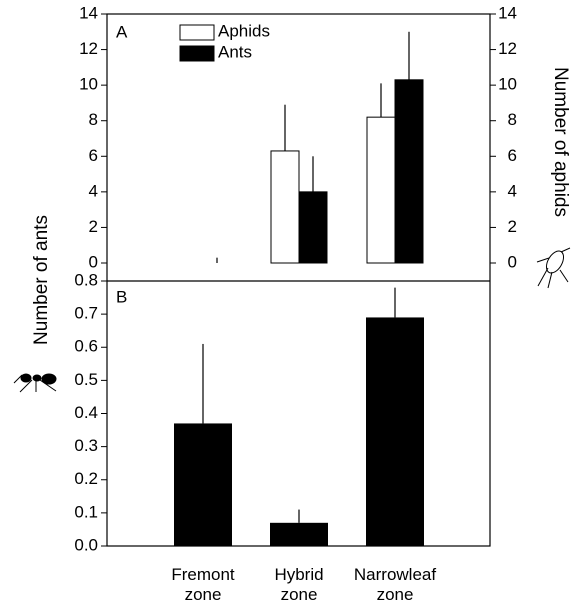 The width and height of the screenshot is (571, 605). Describe the element at coordinates (93, 119) in the screenshot. I see `y-tick-label: 8` at that location.